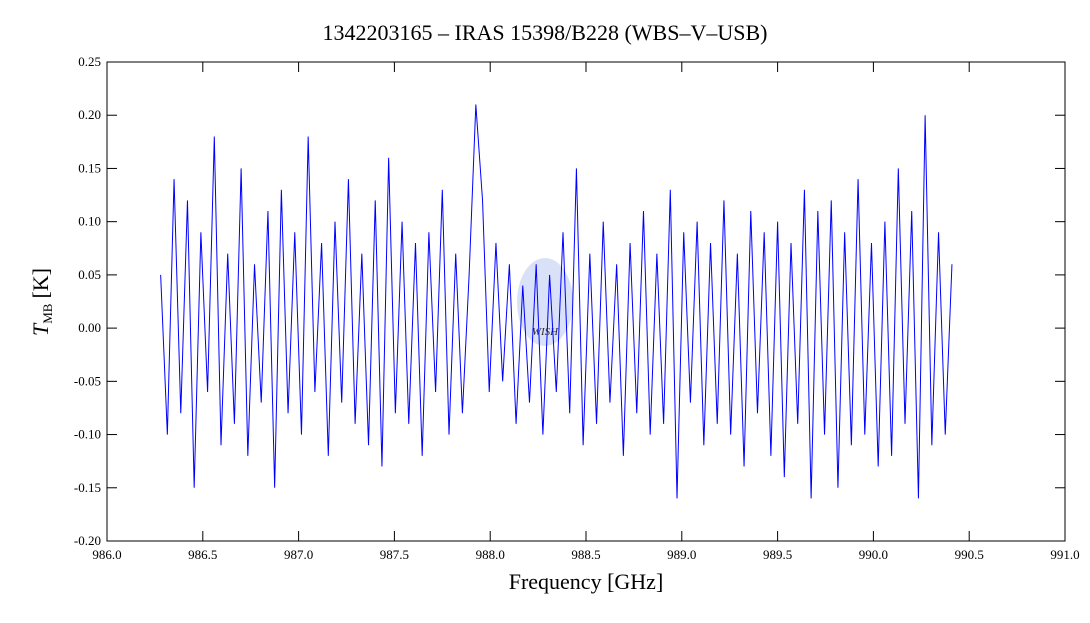 Image resolution: width=1090 pixels, height=623 pixels. Describe the element at coordinates (89, 167) in the screenshot. I see `y-tick-label: 0.15` at that location.